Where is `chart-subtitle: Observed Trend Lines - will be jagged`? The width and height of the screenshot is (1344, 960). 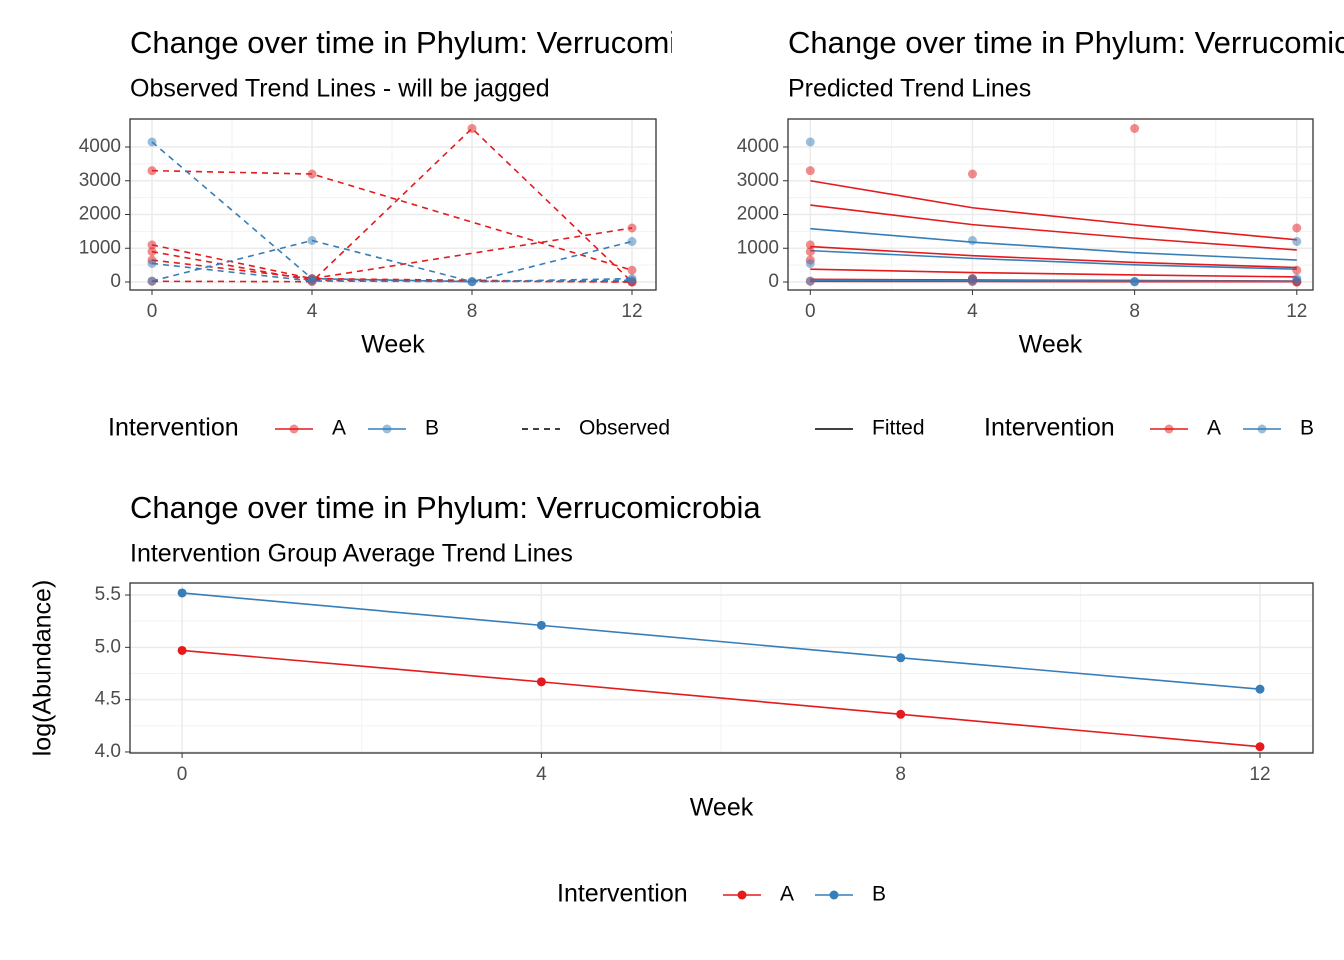
chart-subtitle: Observed Trend Lines - will be jagged is located at coordinates (340, 89).